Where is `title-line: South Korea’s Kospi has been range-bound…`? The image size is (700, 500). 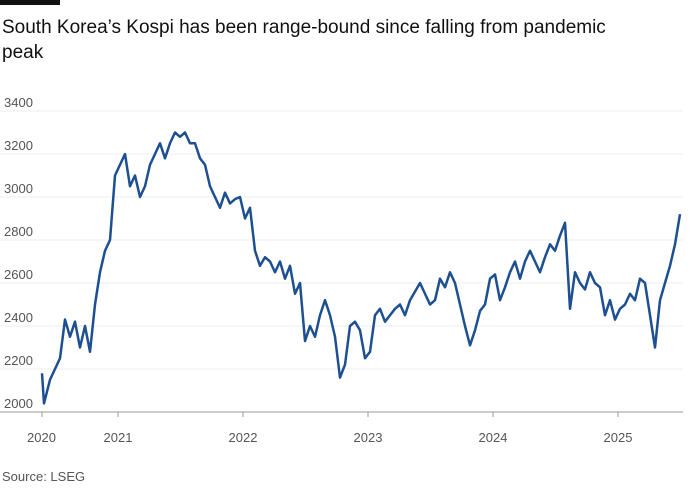
title-line: South Korea’s Kospi has been range-bound… is located at coordinates (304, 27).